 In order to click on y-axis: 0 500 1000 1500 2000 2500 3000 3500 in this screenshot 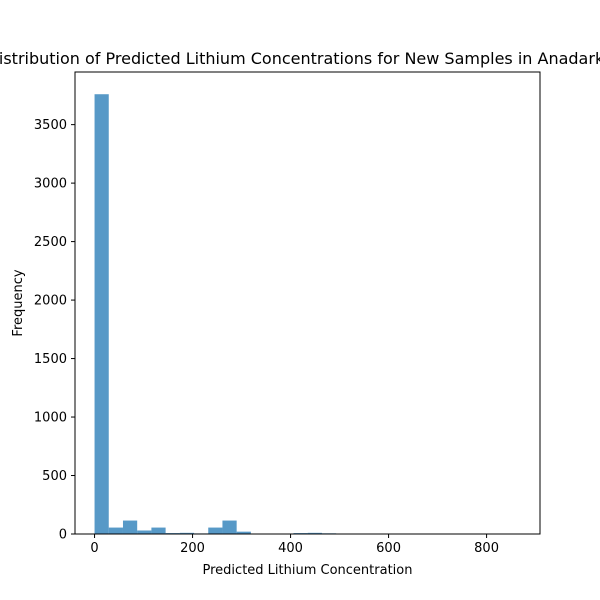, I will do `click(54, 330)`.